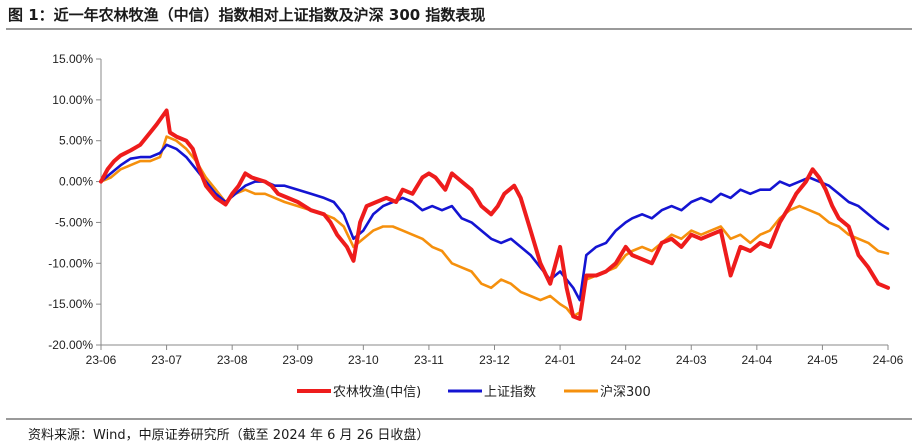 This screenshot has width=920, height=448. What do you see at coordinates (297, 360) in the screenshot?
I see `x-tick-label: 23-09` at bounding box center [297, 360].